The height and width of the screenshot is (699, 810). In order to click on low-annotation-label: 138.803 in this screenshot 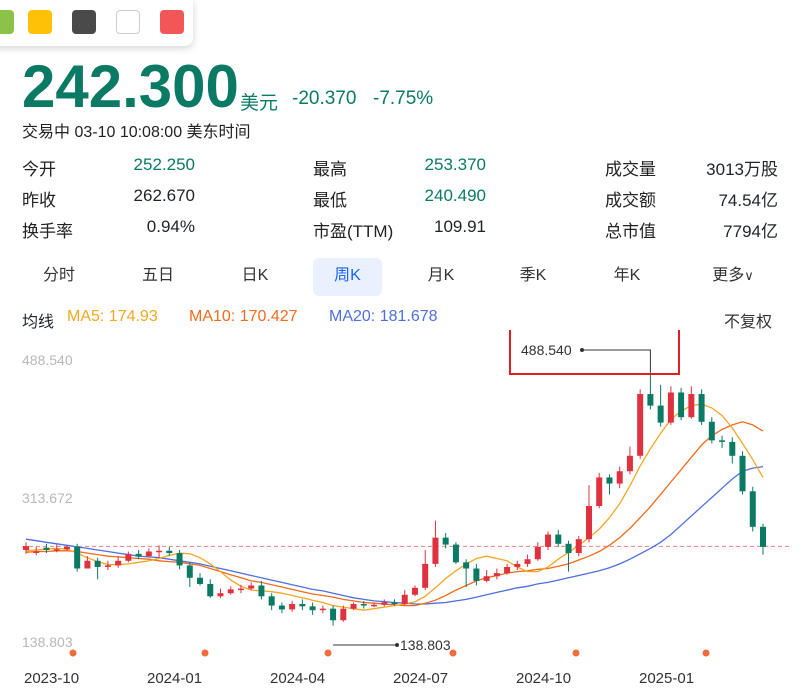, I will do `click(425, 645)`.